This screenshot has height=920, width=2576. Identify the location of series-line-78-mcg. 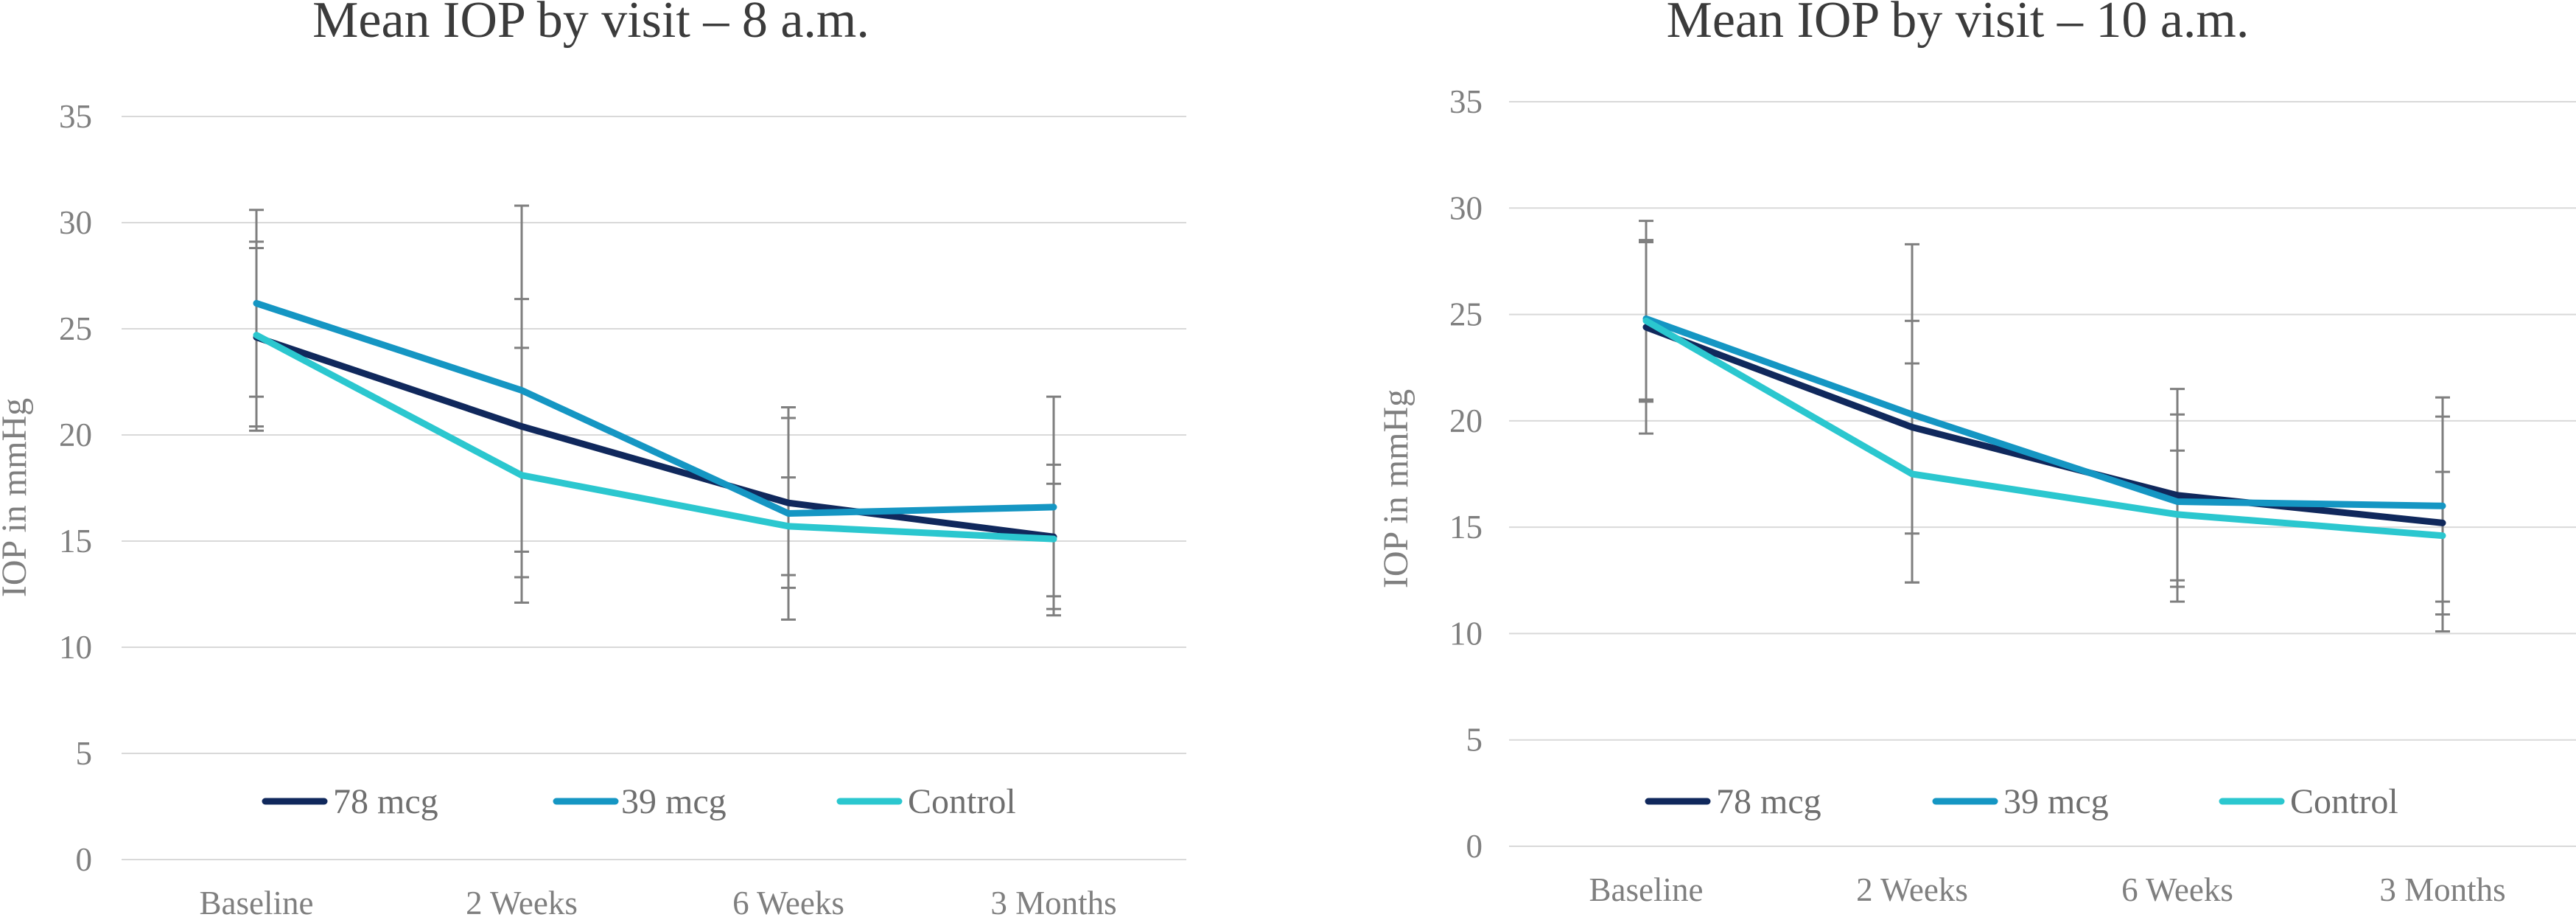
(655, 437).